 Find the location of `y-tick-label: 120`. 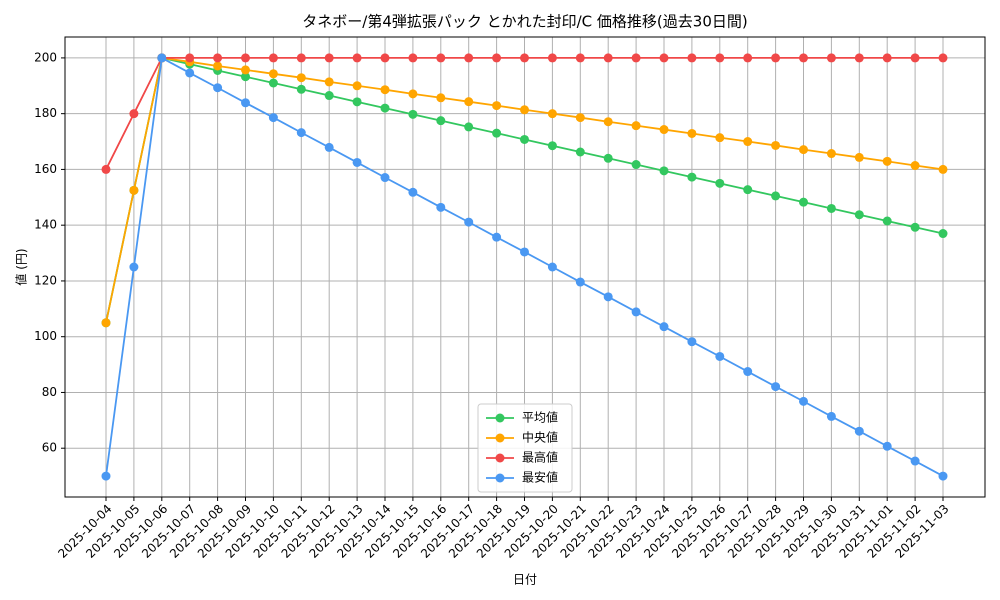

y-tick-label: 120 is located at coordinates (45, 280).